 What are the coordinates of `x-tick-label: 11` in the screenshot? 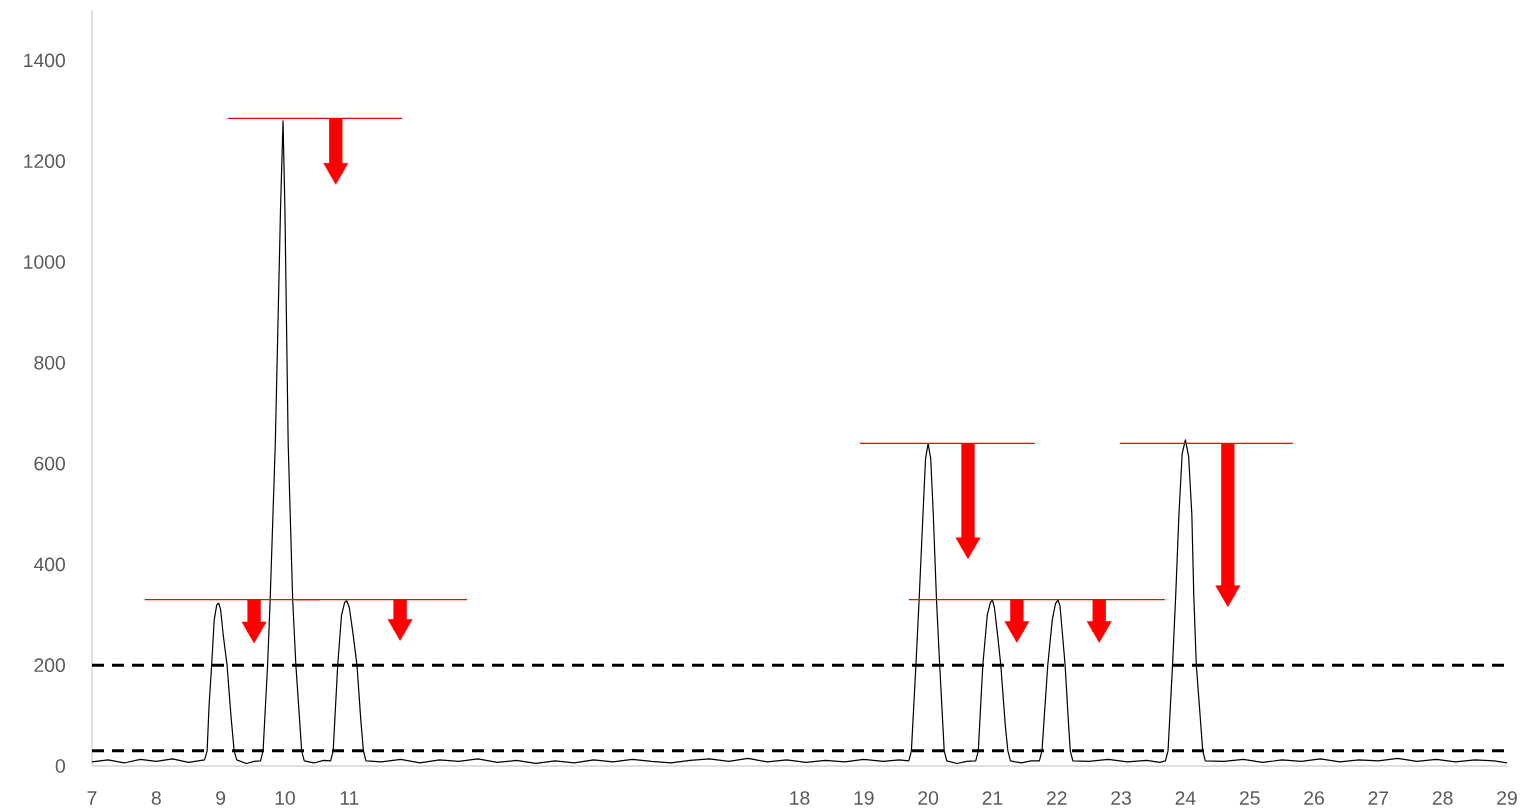 It's located at (349, 798).